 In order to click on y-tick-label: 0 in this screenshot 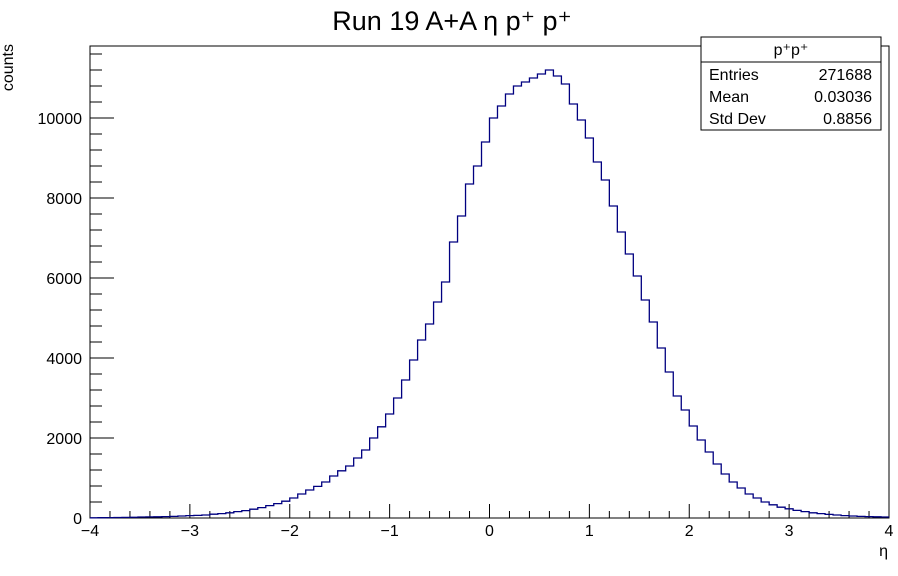, I will do `click(77, 519)`.